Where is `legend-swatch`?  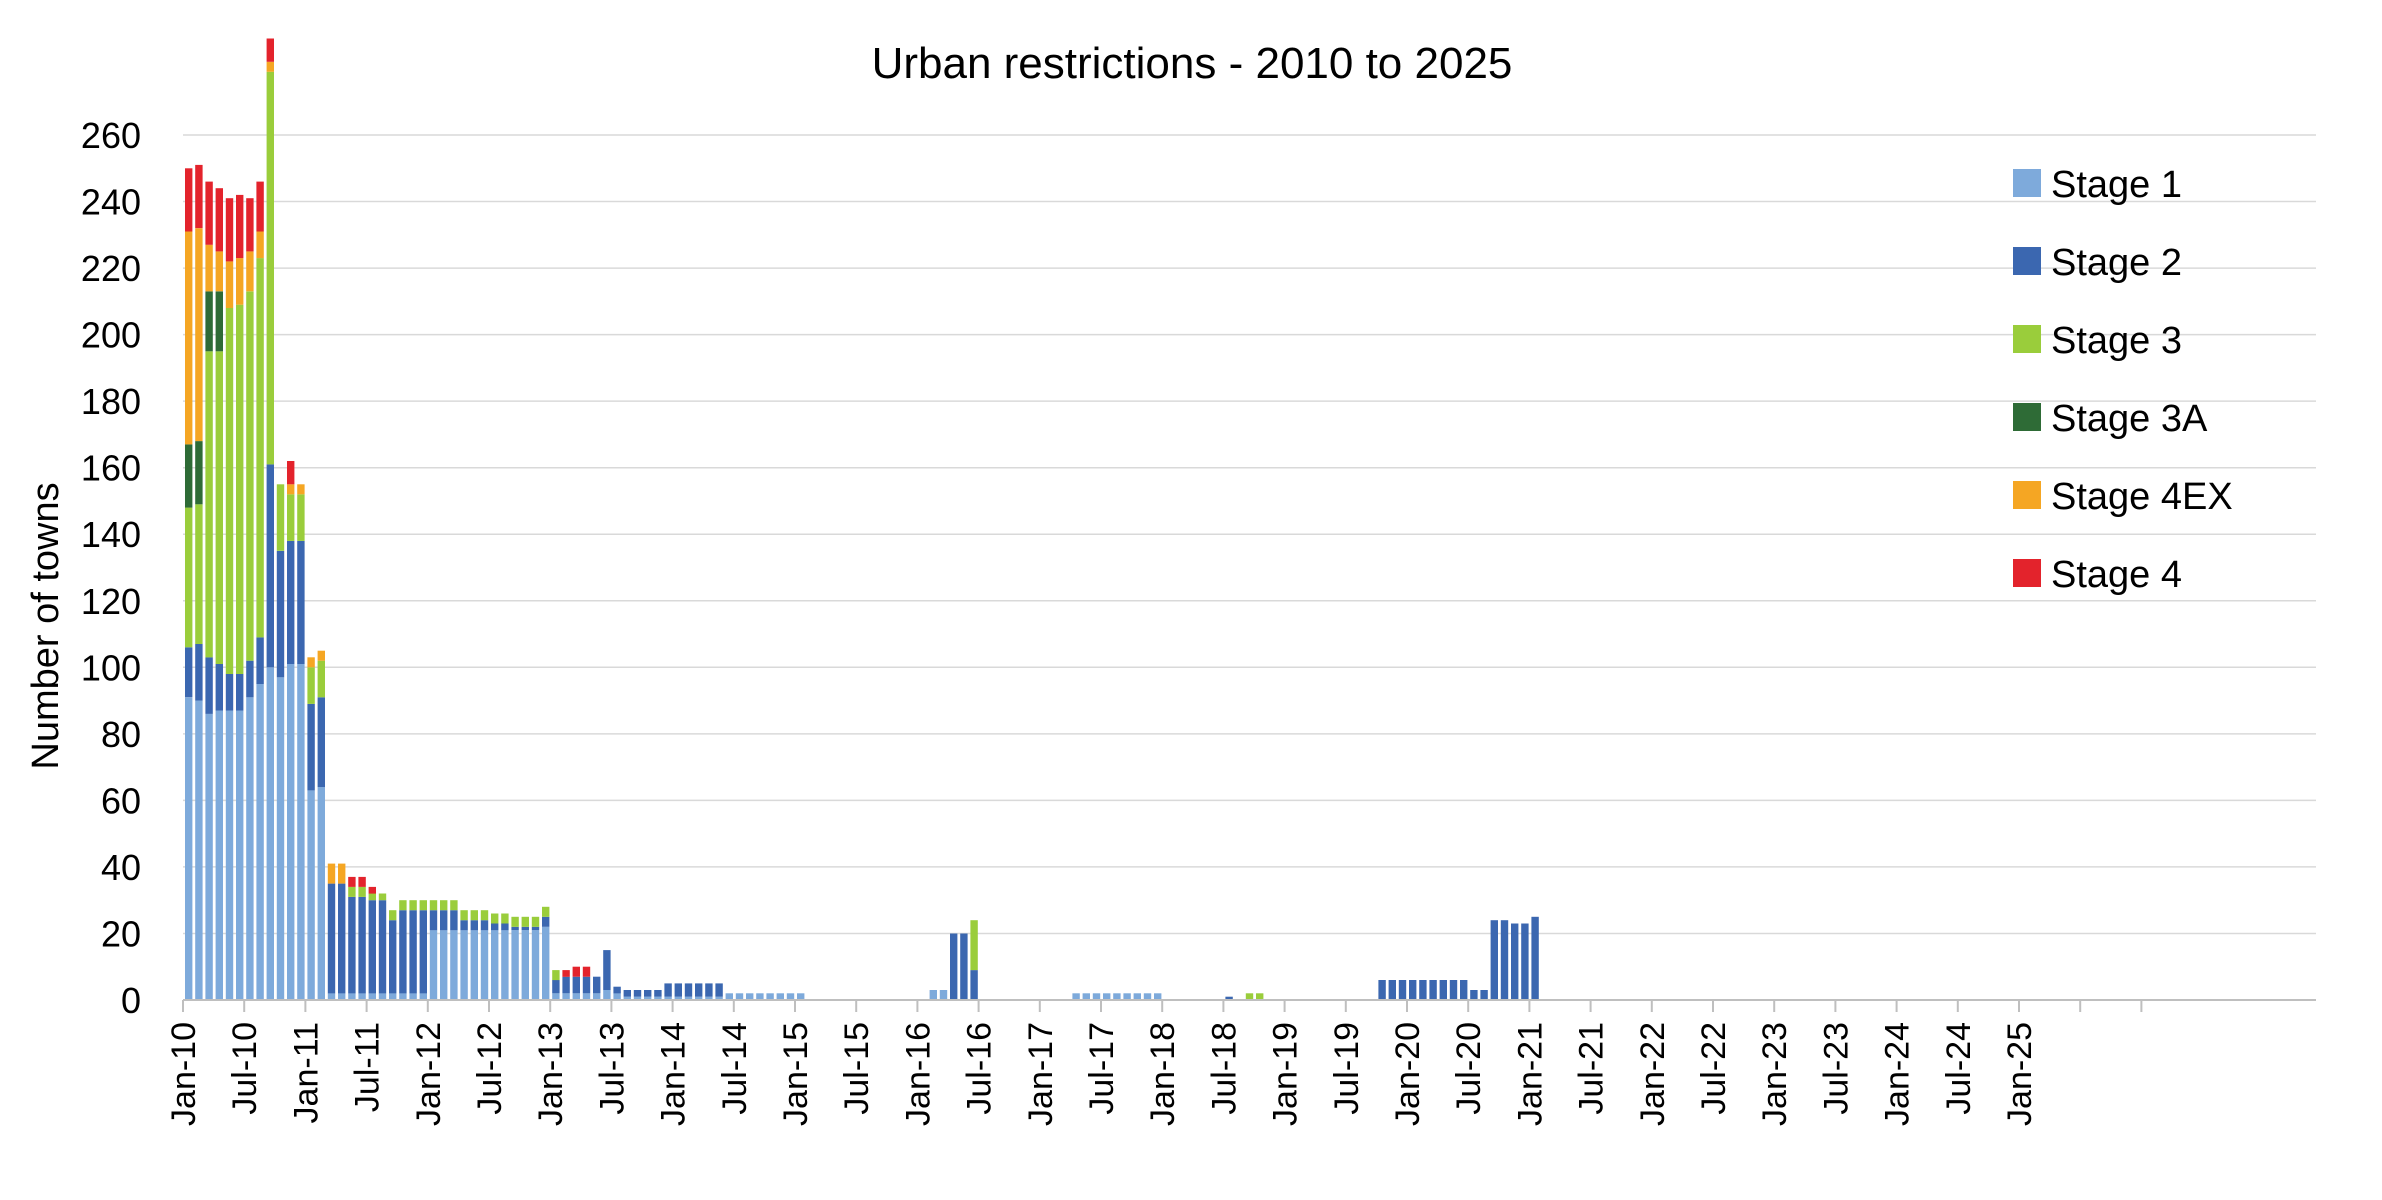 legend-swatch is located at coordinates (2027, 573).